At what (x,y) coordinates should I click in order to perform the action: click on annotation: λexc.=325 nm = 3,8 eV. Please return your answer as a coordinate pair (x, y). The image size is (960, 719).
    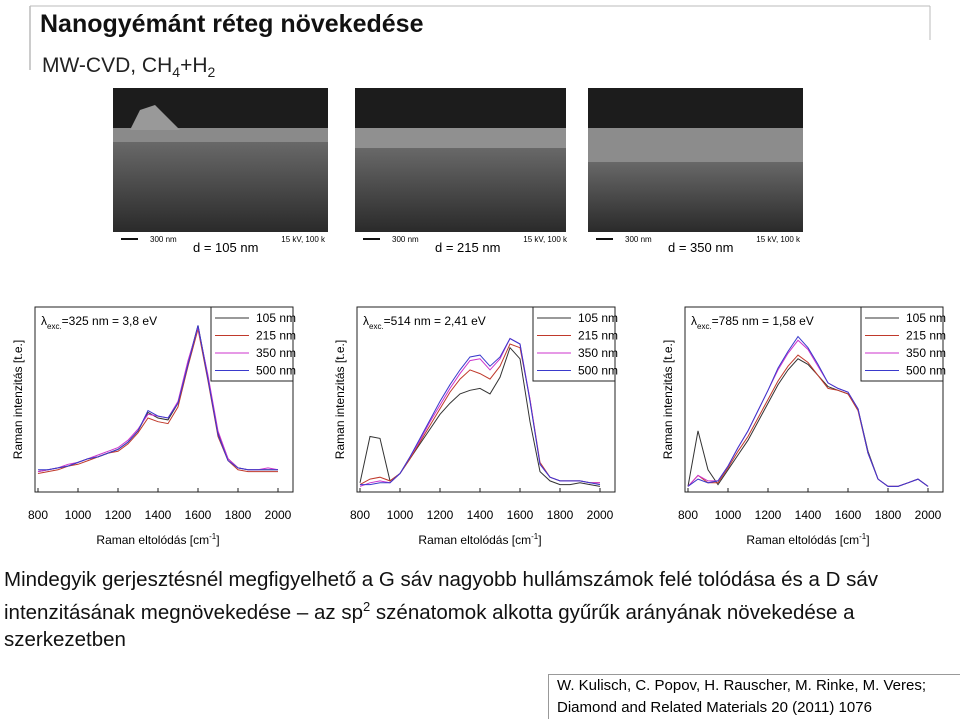
    Looking at the image, I should click on (99, 322).